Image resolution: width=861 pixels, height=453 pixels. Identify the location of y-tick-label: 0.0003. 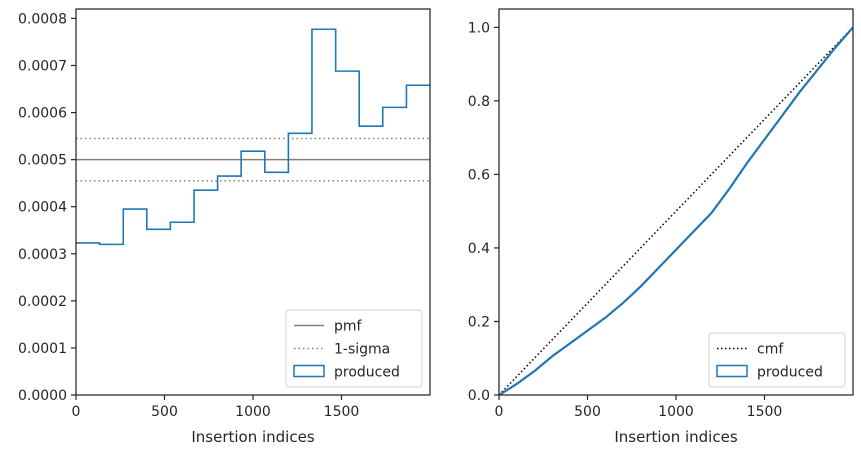
(42, 255).